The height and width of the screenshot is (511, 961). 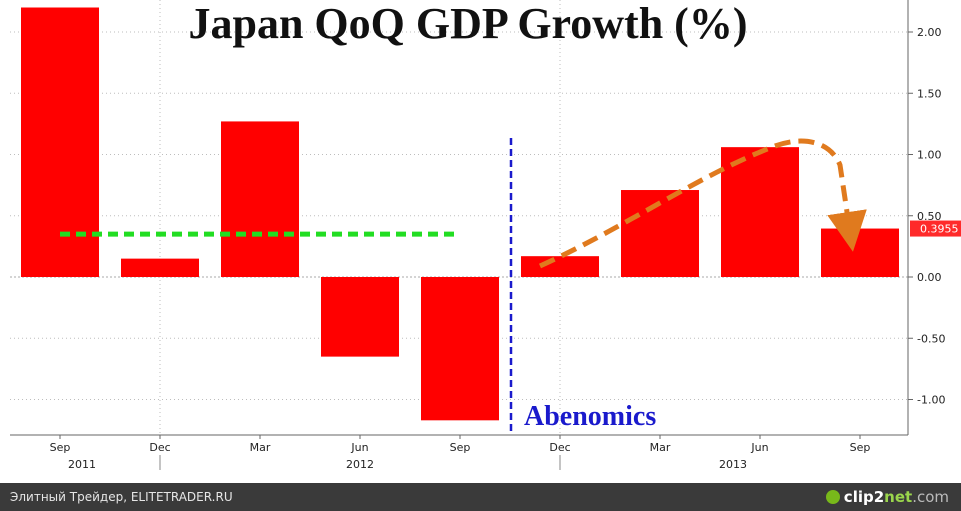 I want to click on logo-tail: .com, so click(x=930, y=497).